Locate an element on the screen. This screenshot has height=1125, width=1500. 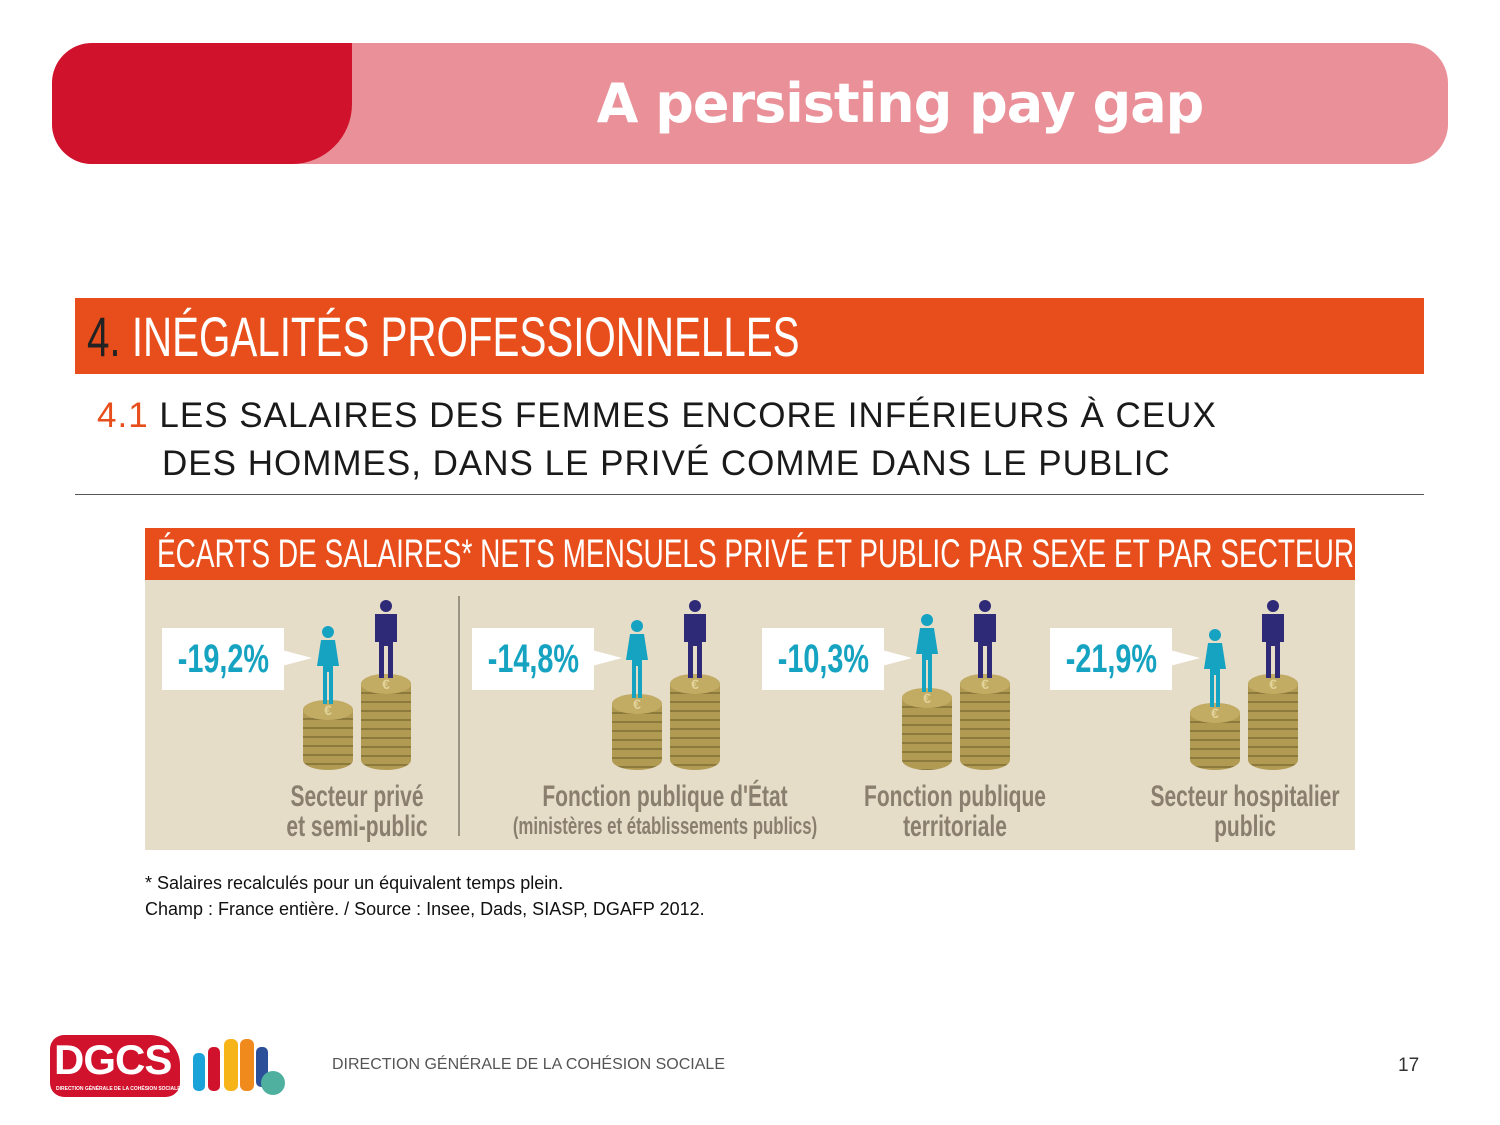
sector-label-line1: Fonction publique is located at coordinates (955, 796).